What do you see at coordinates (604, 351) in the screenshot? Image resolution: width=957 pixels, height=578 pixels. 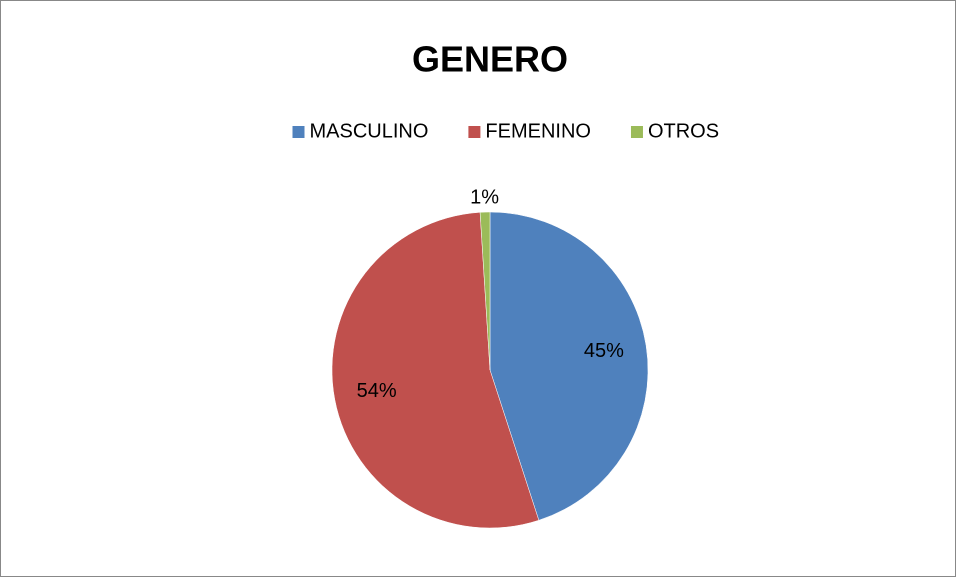 I see `data-label: 45%` at bounding box center [604, 351].